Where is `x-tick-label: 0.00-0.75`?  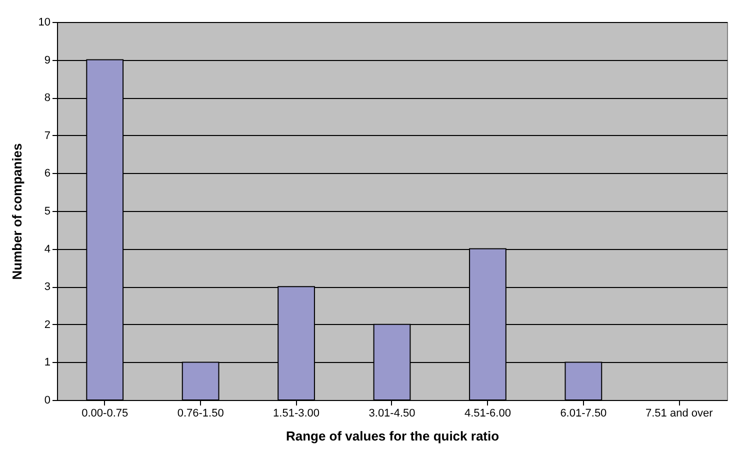
x-tick-label: 0.00-0.75 is located at coordinates (105, 414).